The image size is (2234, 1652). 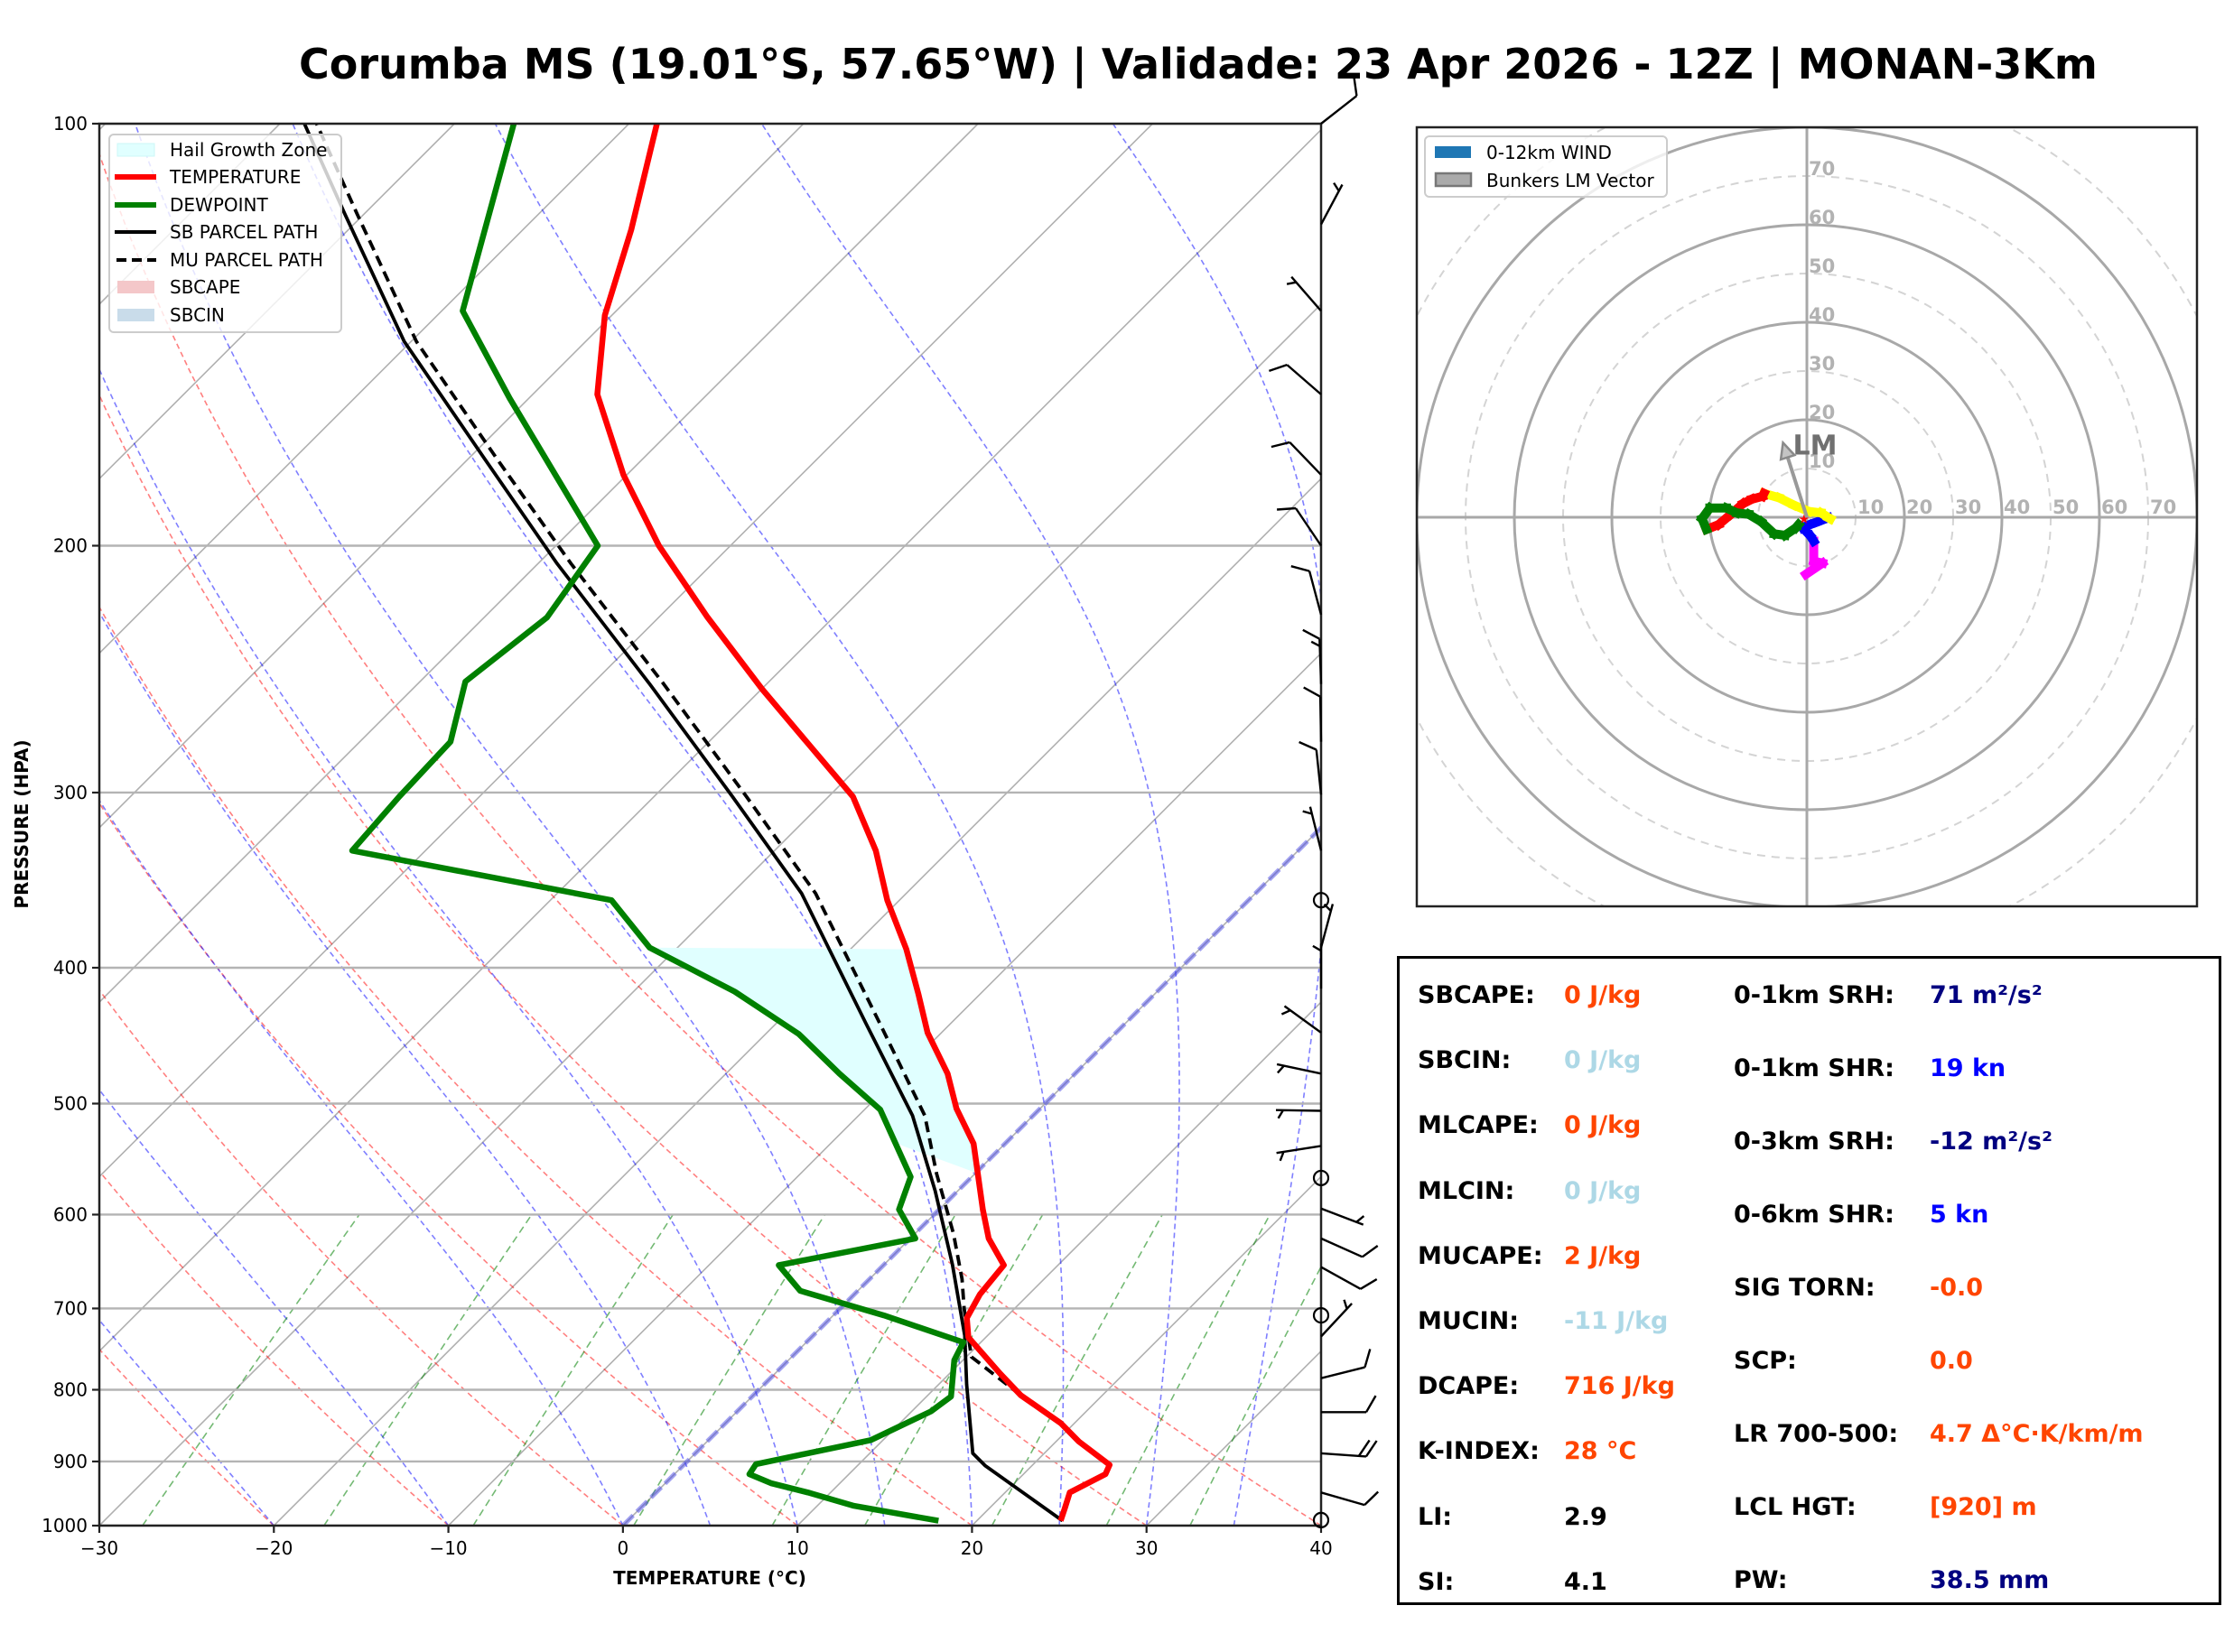 I want to click on index-value-k-index: 28 °C, so click(x=1600, y=1451).